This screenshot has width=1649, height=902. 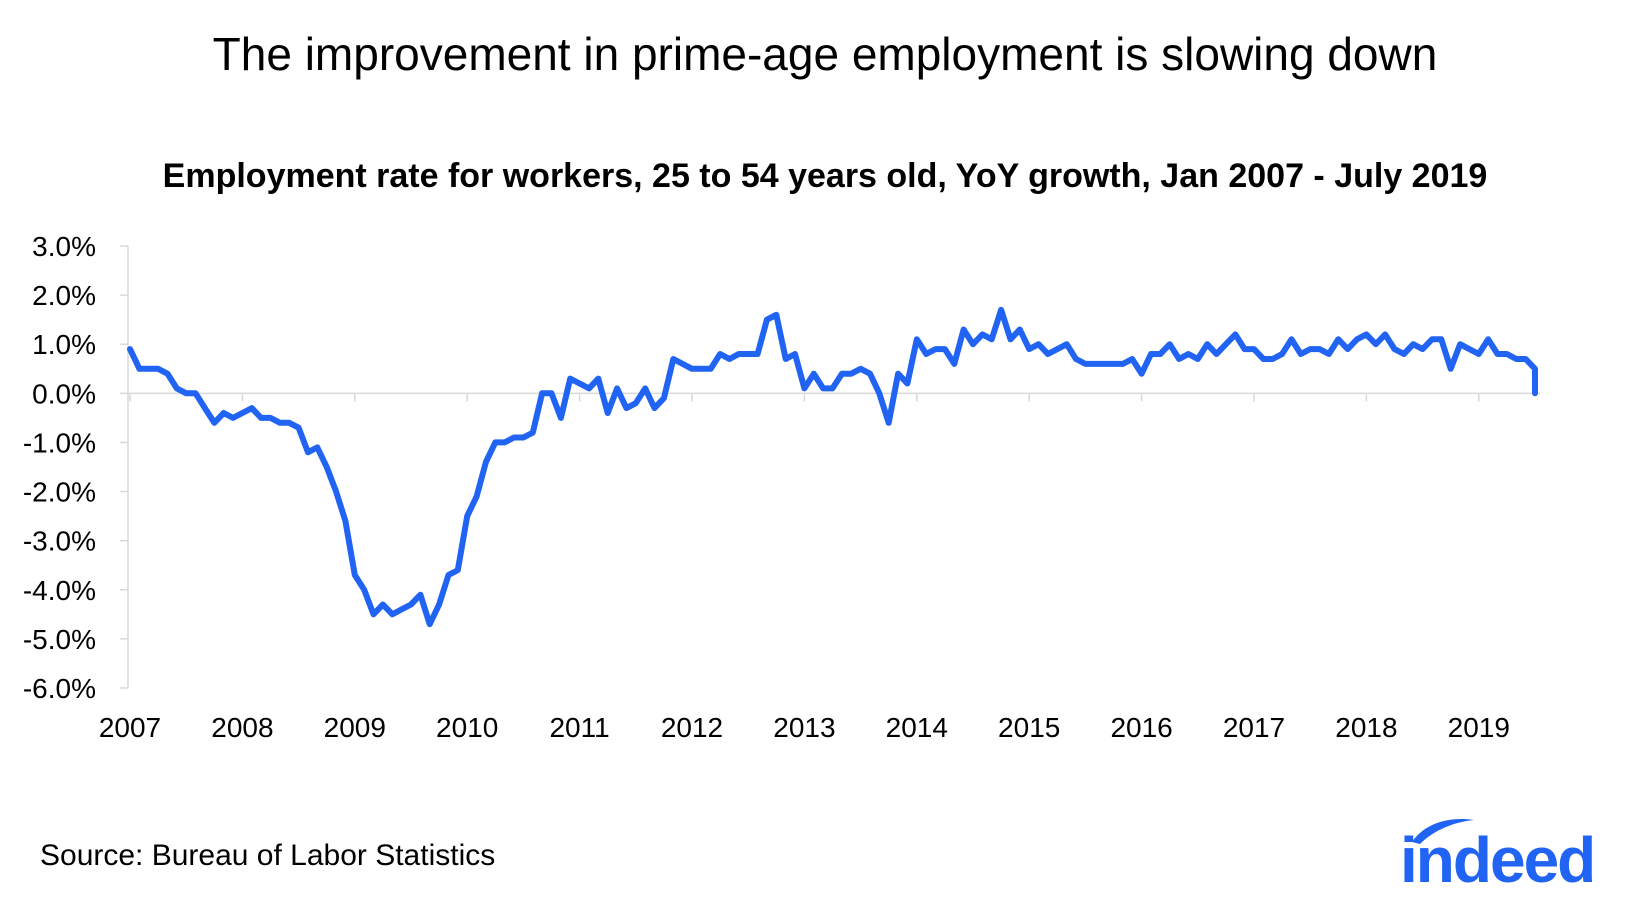 I want to click on x-tick-label: 2008, so click(x=242, y=727).